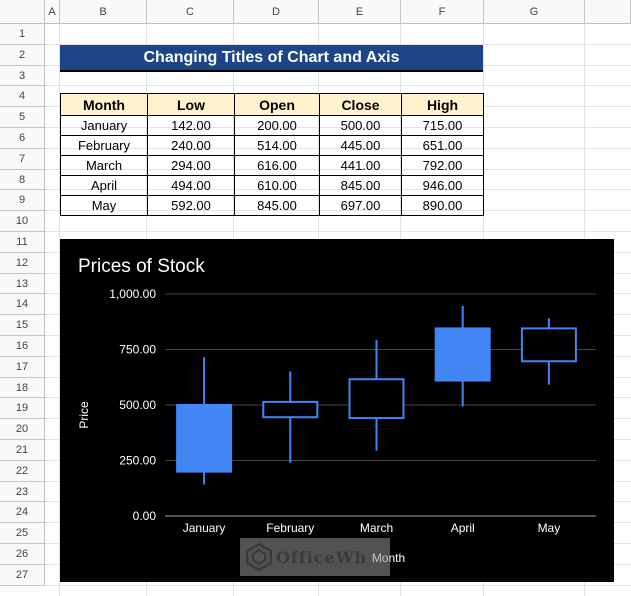  Describe the element at coordinates (190, 12) in the screenshot. I see `column-header-c: C` at that location.